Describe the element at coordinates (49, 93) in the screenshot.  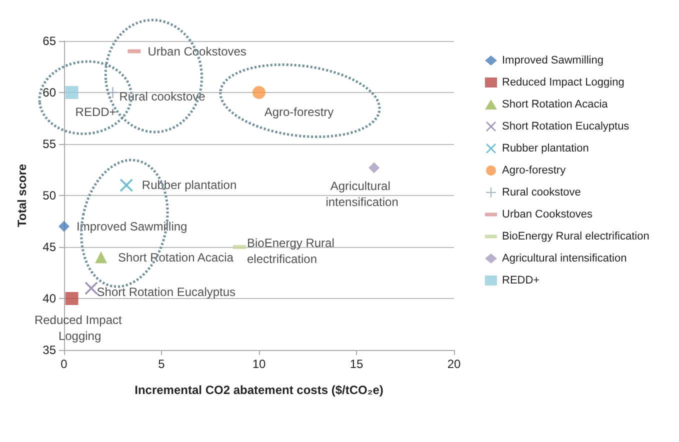
I see `y-tick-label: 60` at that location.